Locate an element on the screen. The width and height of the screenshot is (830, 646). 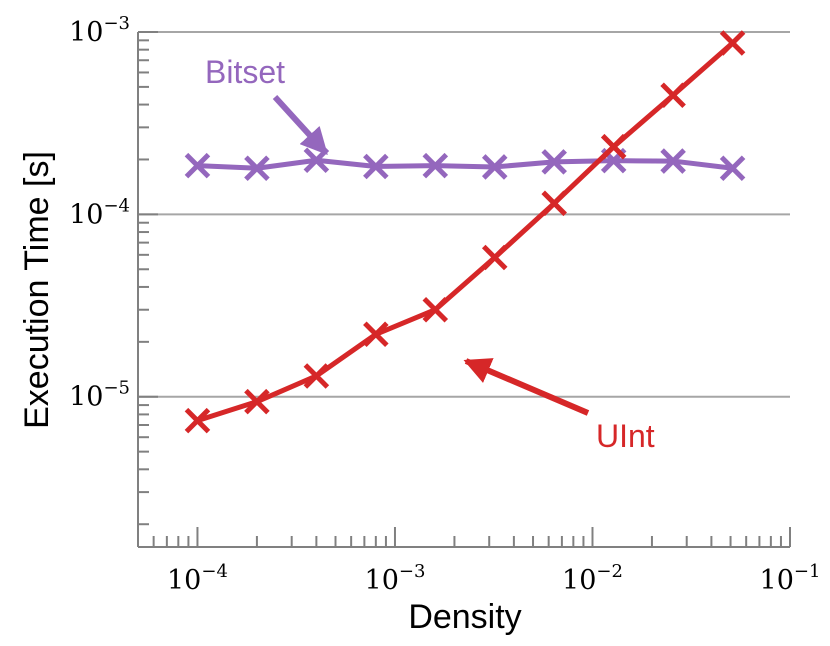
annotation-uint-label: UInt is located at coordinates (625, 436).